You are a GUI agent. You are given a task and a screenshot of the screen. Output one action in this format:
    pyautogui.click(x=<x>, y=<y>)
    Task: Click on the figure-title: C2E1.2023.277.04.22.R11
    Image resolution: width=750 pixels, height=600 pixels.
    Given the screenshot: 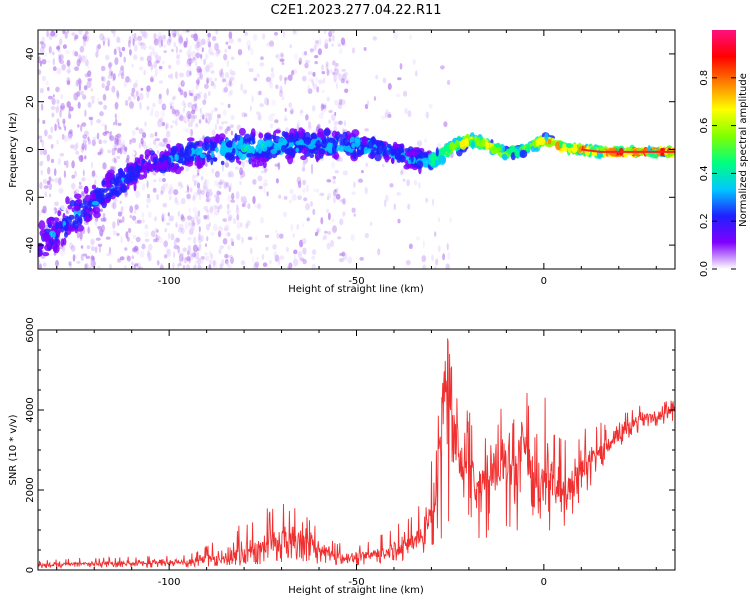 What is the action you would take?
    pyautogui.click(x=355, y=10)
    